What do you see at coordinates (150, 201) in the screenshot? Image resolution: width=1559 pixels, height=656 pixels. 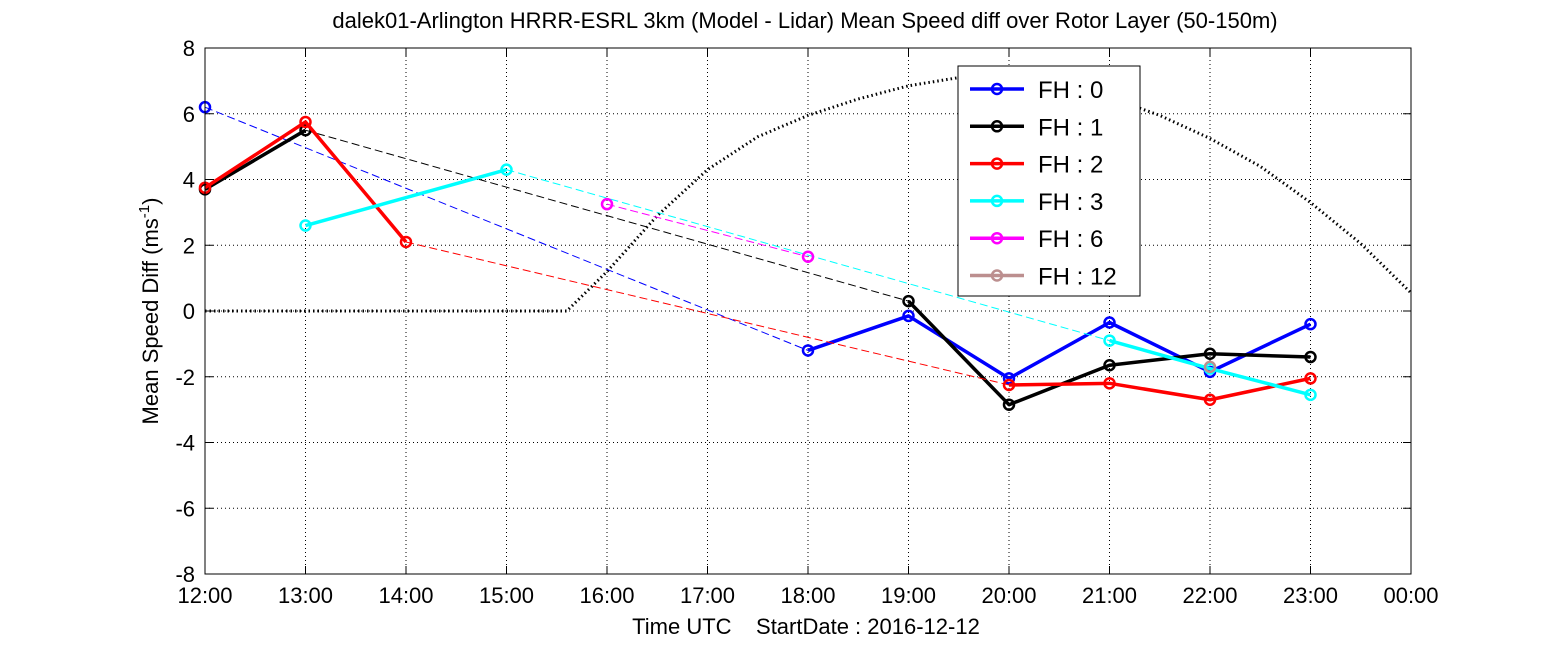 I see `y-axis-label-end: )` at bounding box center [150, 201].